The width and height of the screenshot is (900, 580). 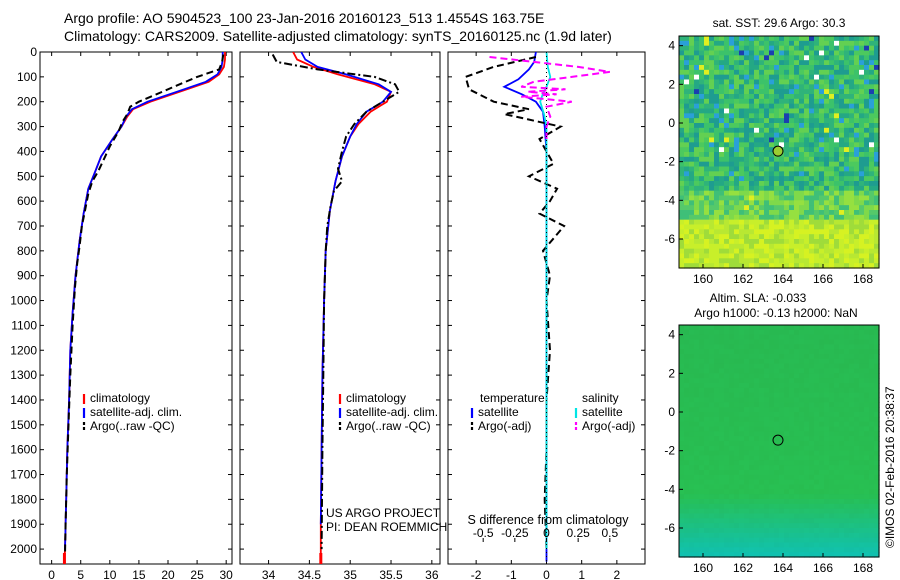 What do you see at coordinates (669, 489) in the screenshot?
I see `sla-map-ytick-label: -4` at bounding box center [669, 489].